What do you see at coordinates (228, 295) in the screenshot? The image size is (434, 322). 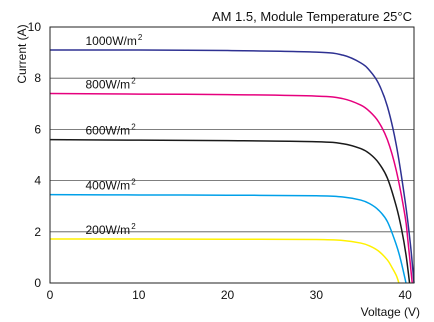 I see `x-tick-label: 20` at bounding box center [228, 295].